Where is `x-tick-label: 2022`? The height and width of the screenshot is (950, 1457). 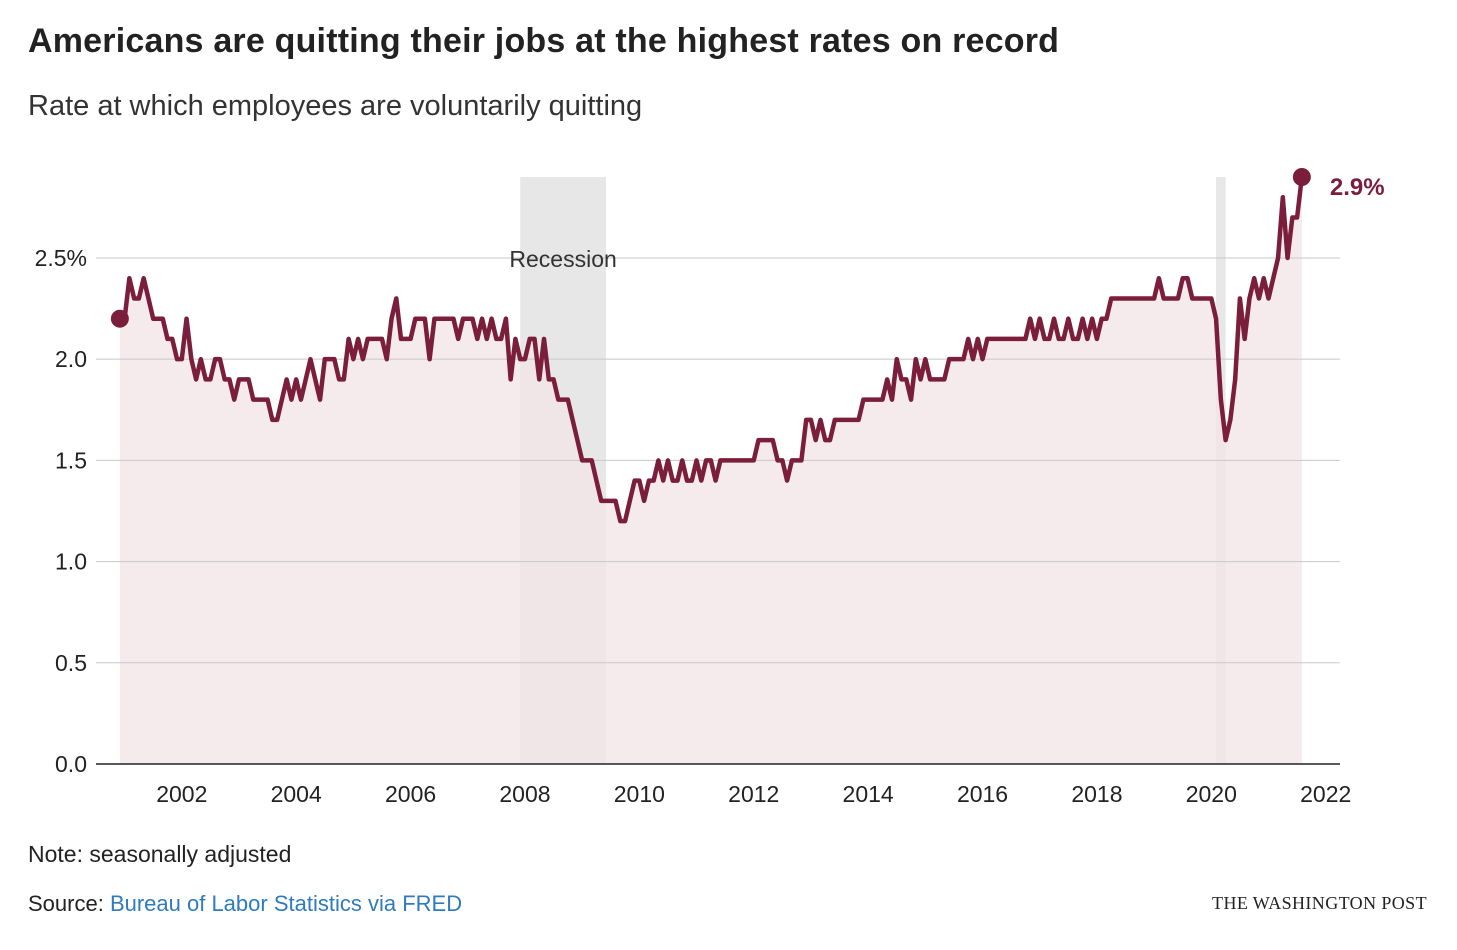 x-tick-label: 2022 is located at coordinates (1325, 794).